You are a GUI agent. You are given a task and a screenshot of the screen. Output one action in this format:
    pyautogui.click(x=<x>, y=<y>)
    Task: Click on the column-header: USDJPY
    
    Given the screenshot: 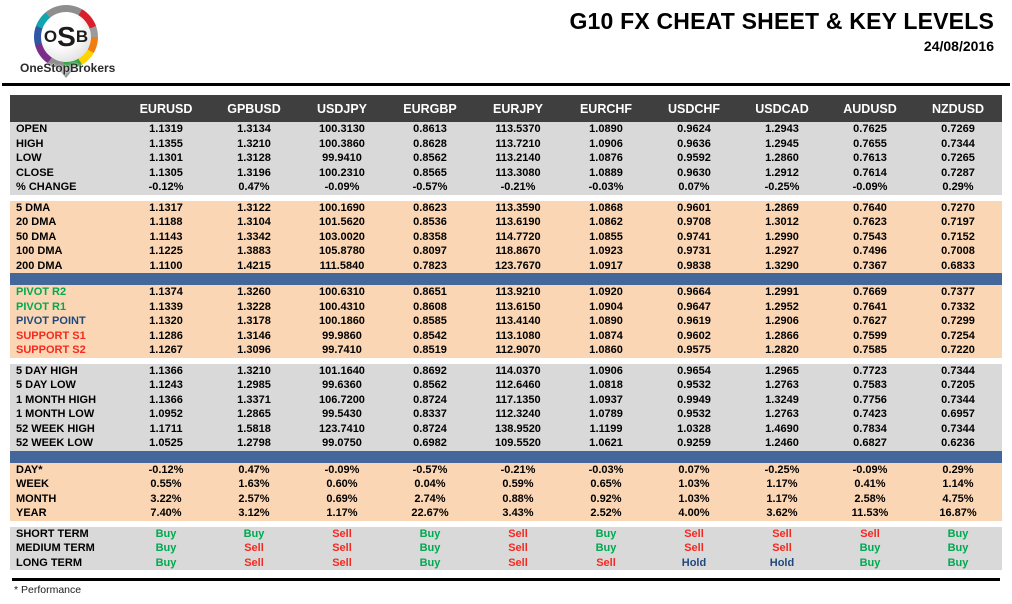 What is the action you would take?
    pyautogui.click(x=342, y=108)
    